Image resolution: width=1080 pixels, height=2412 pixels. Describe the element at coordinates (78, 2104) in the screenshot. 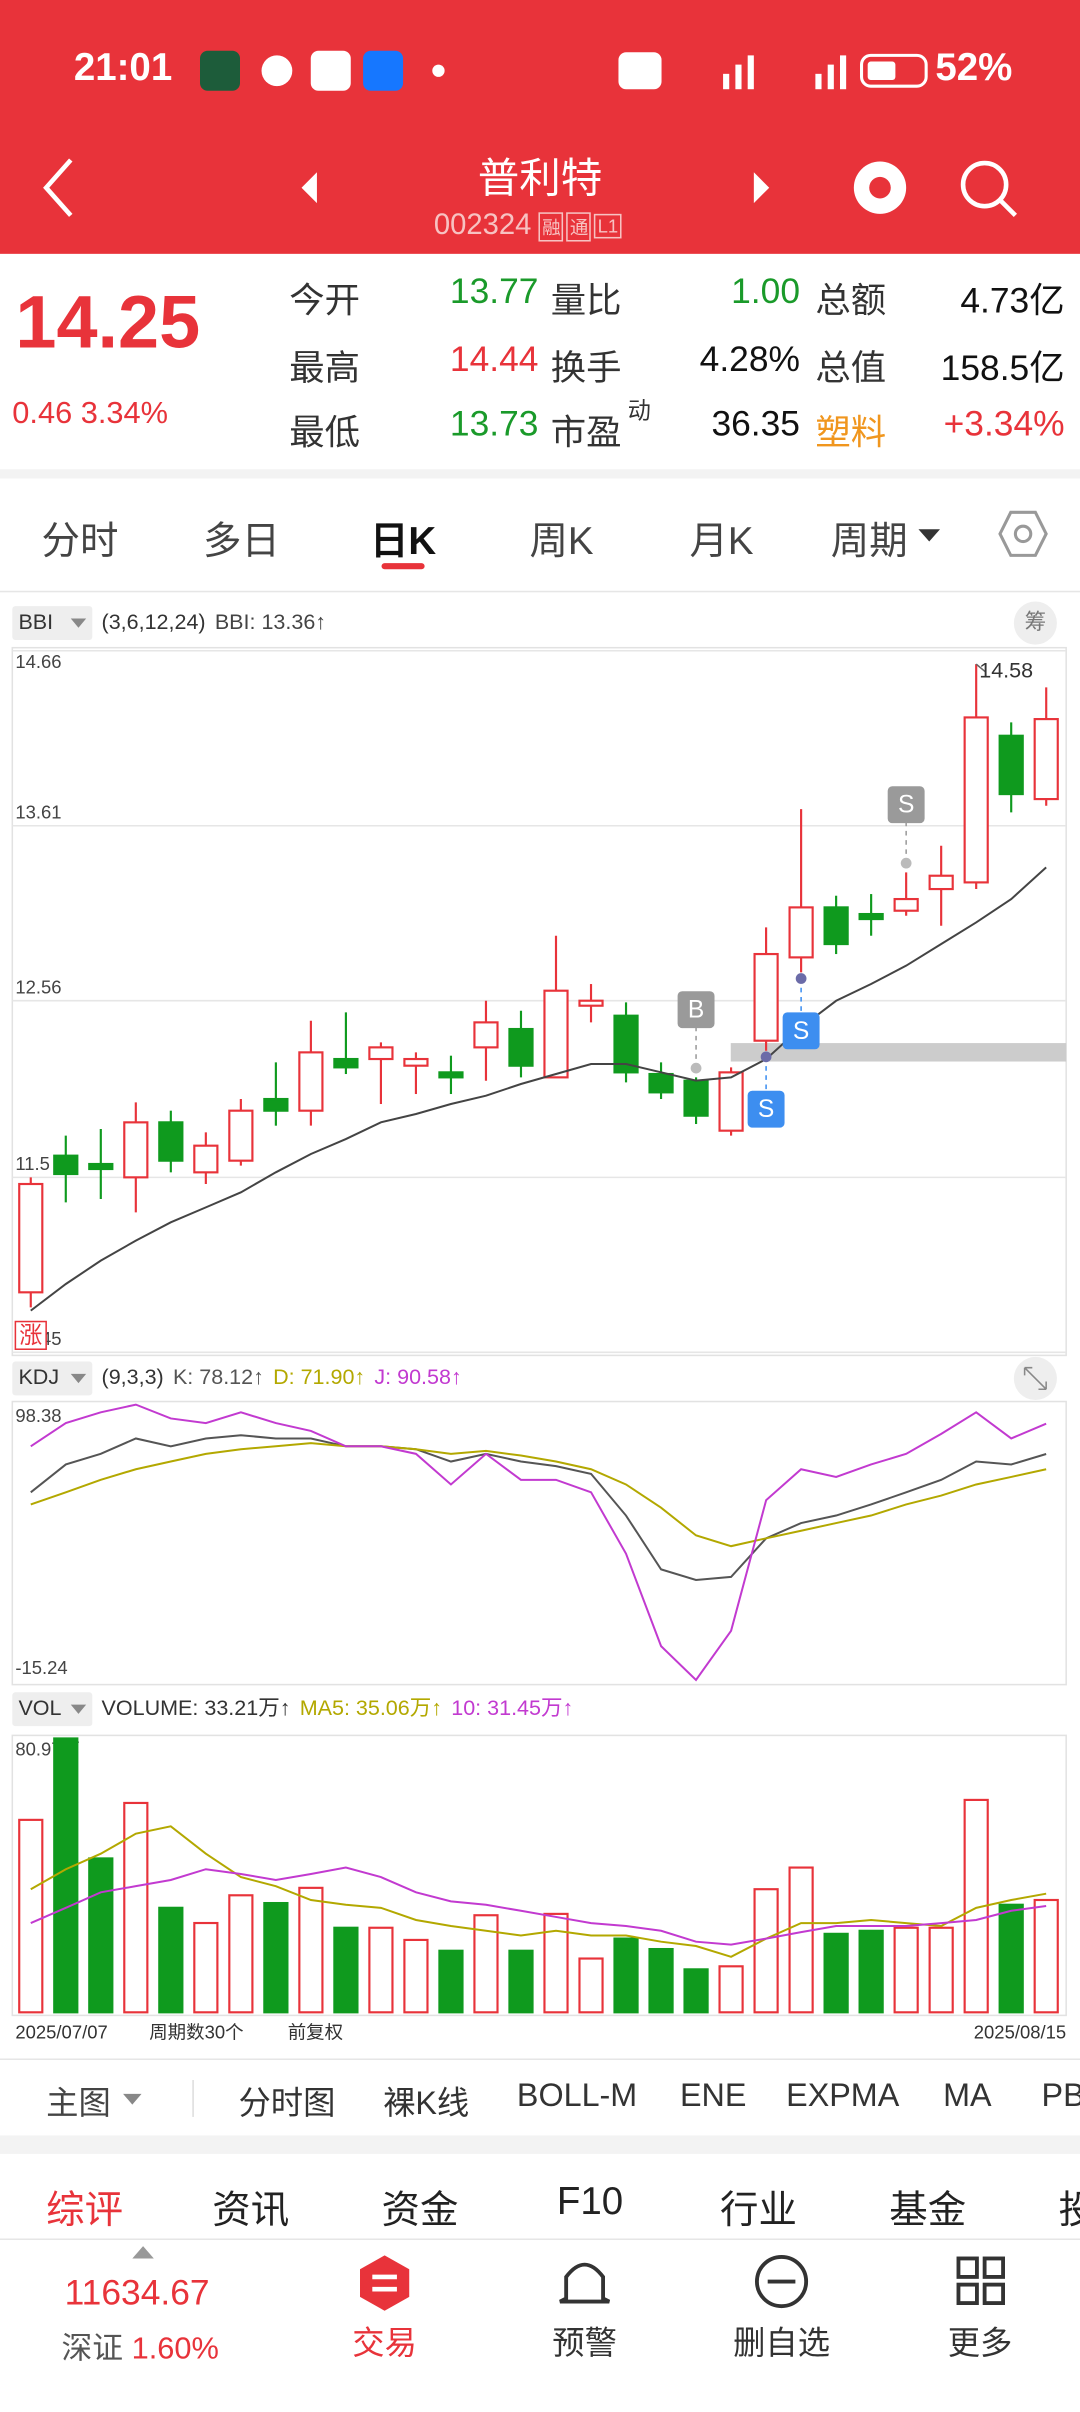

I see `main-select: 主图` at that location.